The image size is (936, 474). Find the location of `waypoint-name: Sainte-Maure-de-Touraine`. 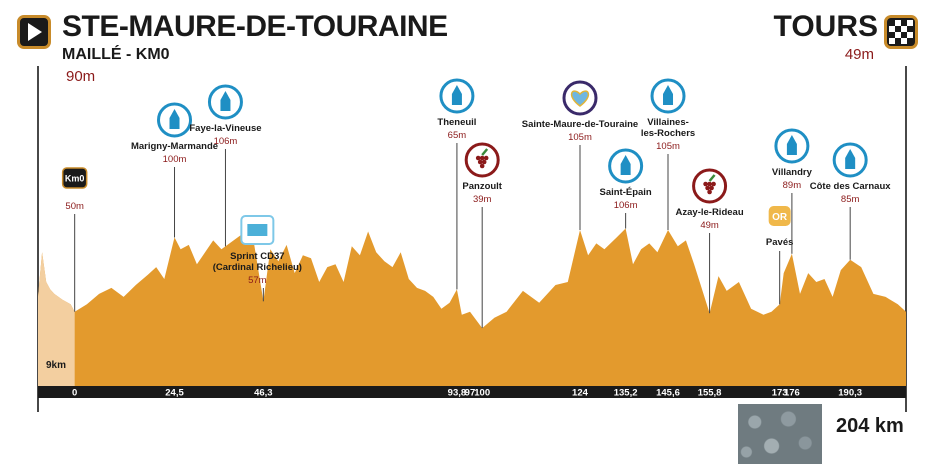

waypoint-name: Sainte-Maure-de-Touraine is located at coordinates (580, 124).